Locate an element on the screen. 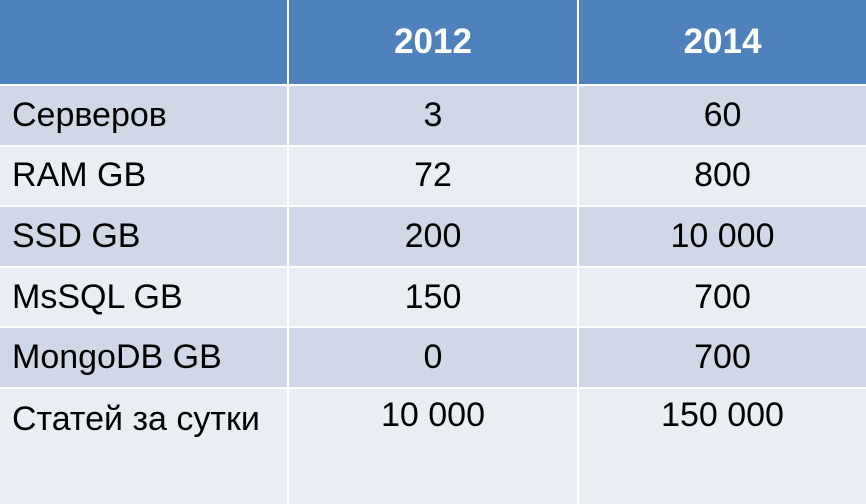 The image size is (866, 504). cell-2014: 800 is located at coordinates (721, 176).